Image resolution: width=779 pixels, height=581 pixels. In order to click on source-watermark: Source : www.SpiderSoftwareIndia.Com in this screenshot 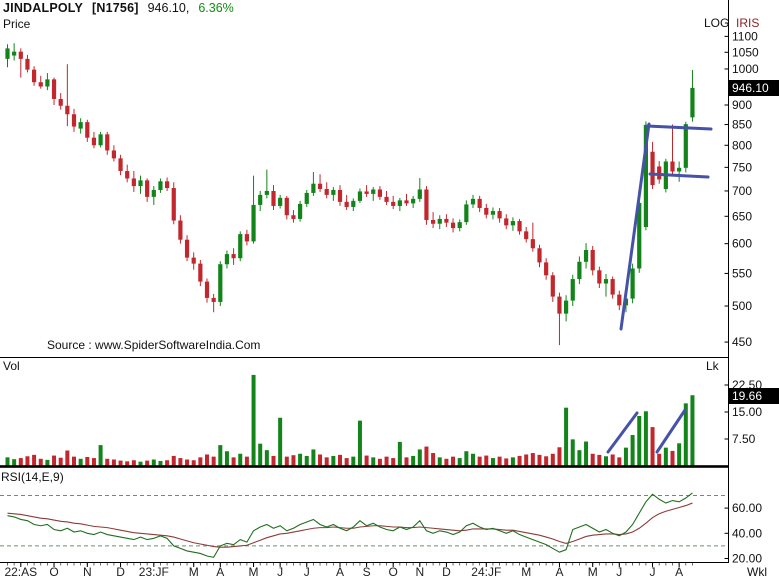, I will do `click(154, 345)`.